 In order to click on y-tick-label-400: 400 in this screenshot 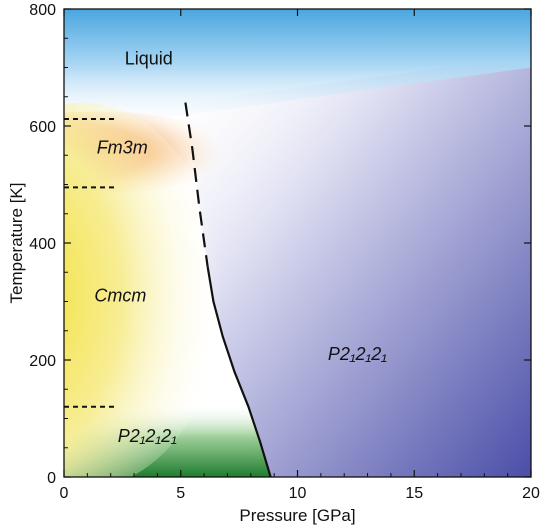, I will do `click(42, 244)`.